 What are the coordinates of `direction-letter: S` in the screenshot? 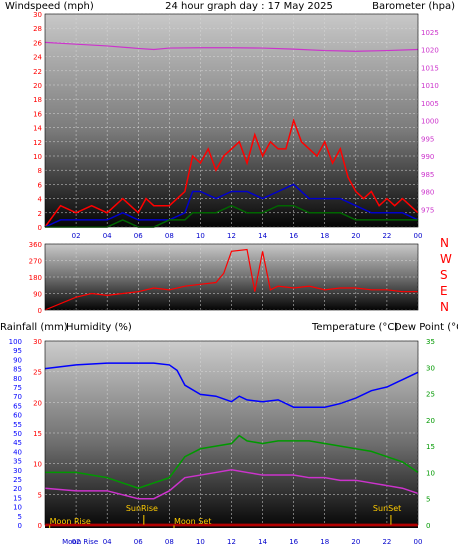 It's located at (444, 275).